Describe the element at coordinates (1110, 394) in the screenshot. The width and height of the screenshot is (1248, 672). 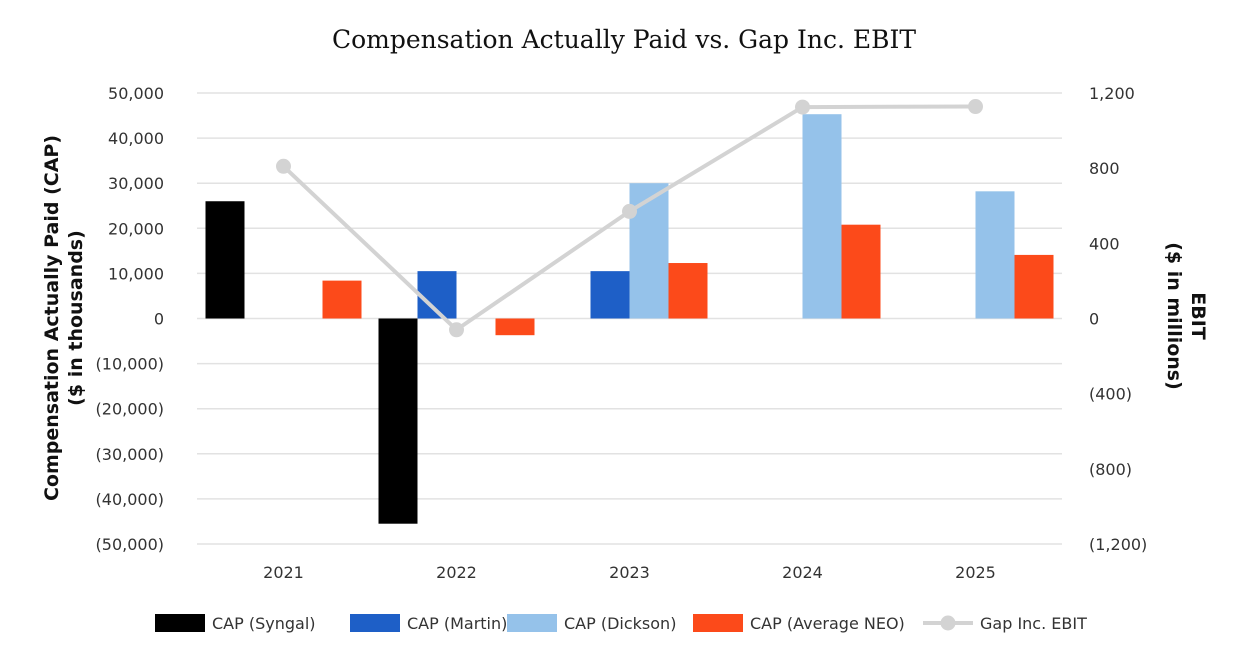
I see `right-tick-label: (400)` at that location.